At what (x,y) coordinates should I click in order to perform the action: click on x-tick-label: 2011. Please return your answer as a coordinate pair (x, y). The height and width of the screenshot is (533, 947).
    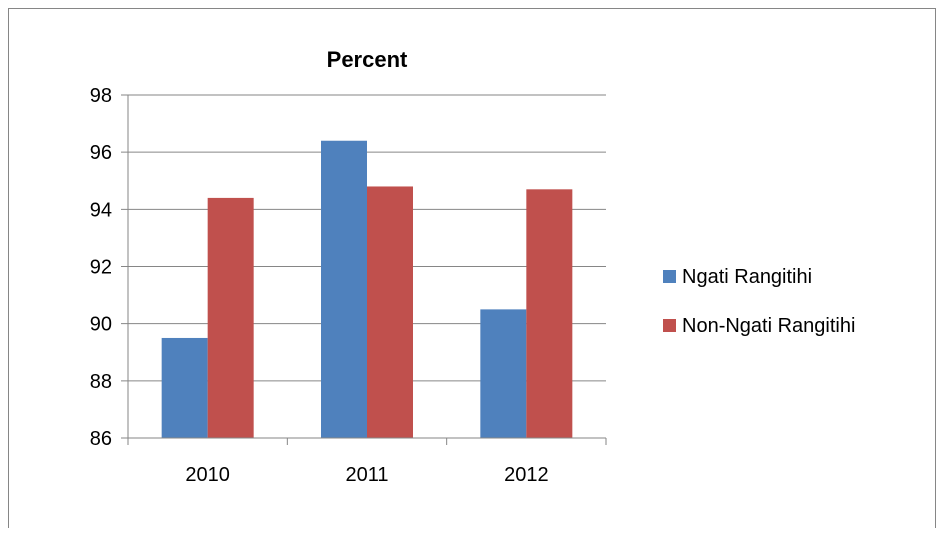
    Looking at the image, I should click on (366, 475).